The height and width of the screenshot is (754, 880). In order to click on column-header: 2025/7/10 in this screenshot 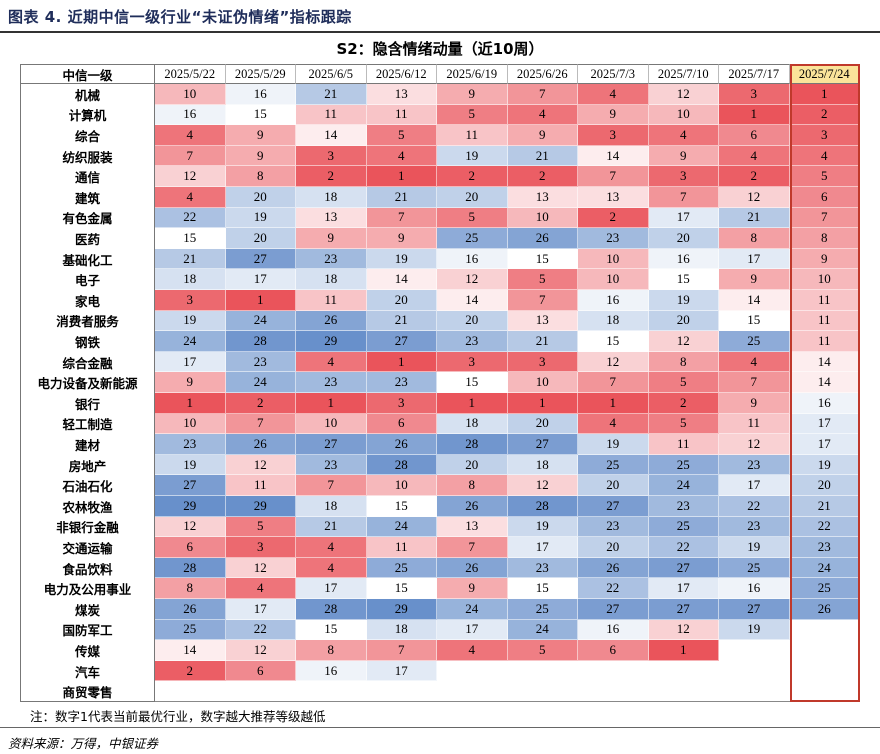, I will do `click(683, 74)`.